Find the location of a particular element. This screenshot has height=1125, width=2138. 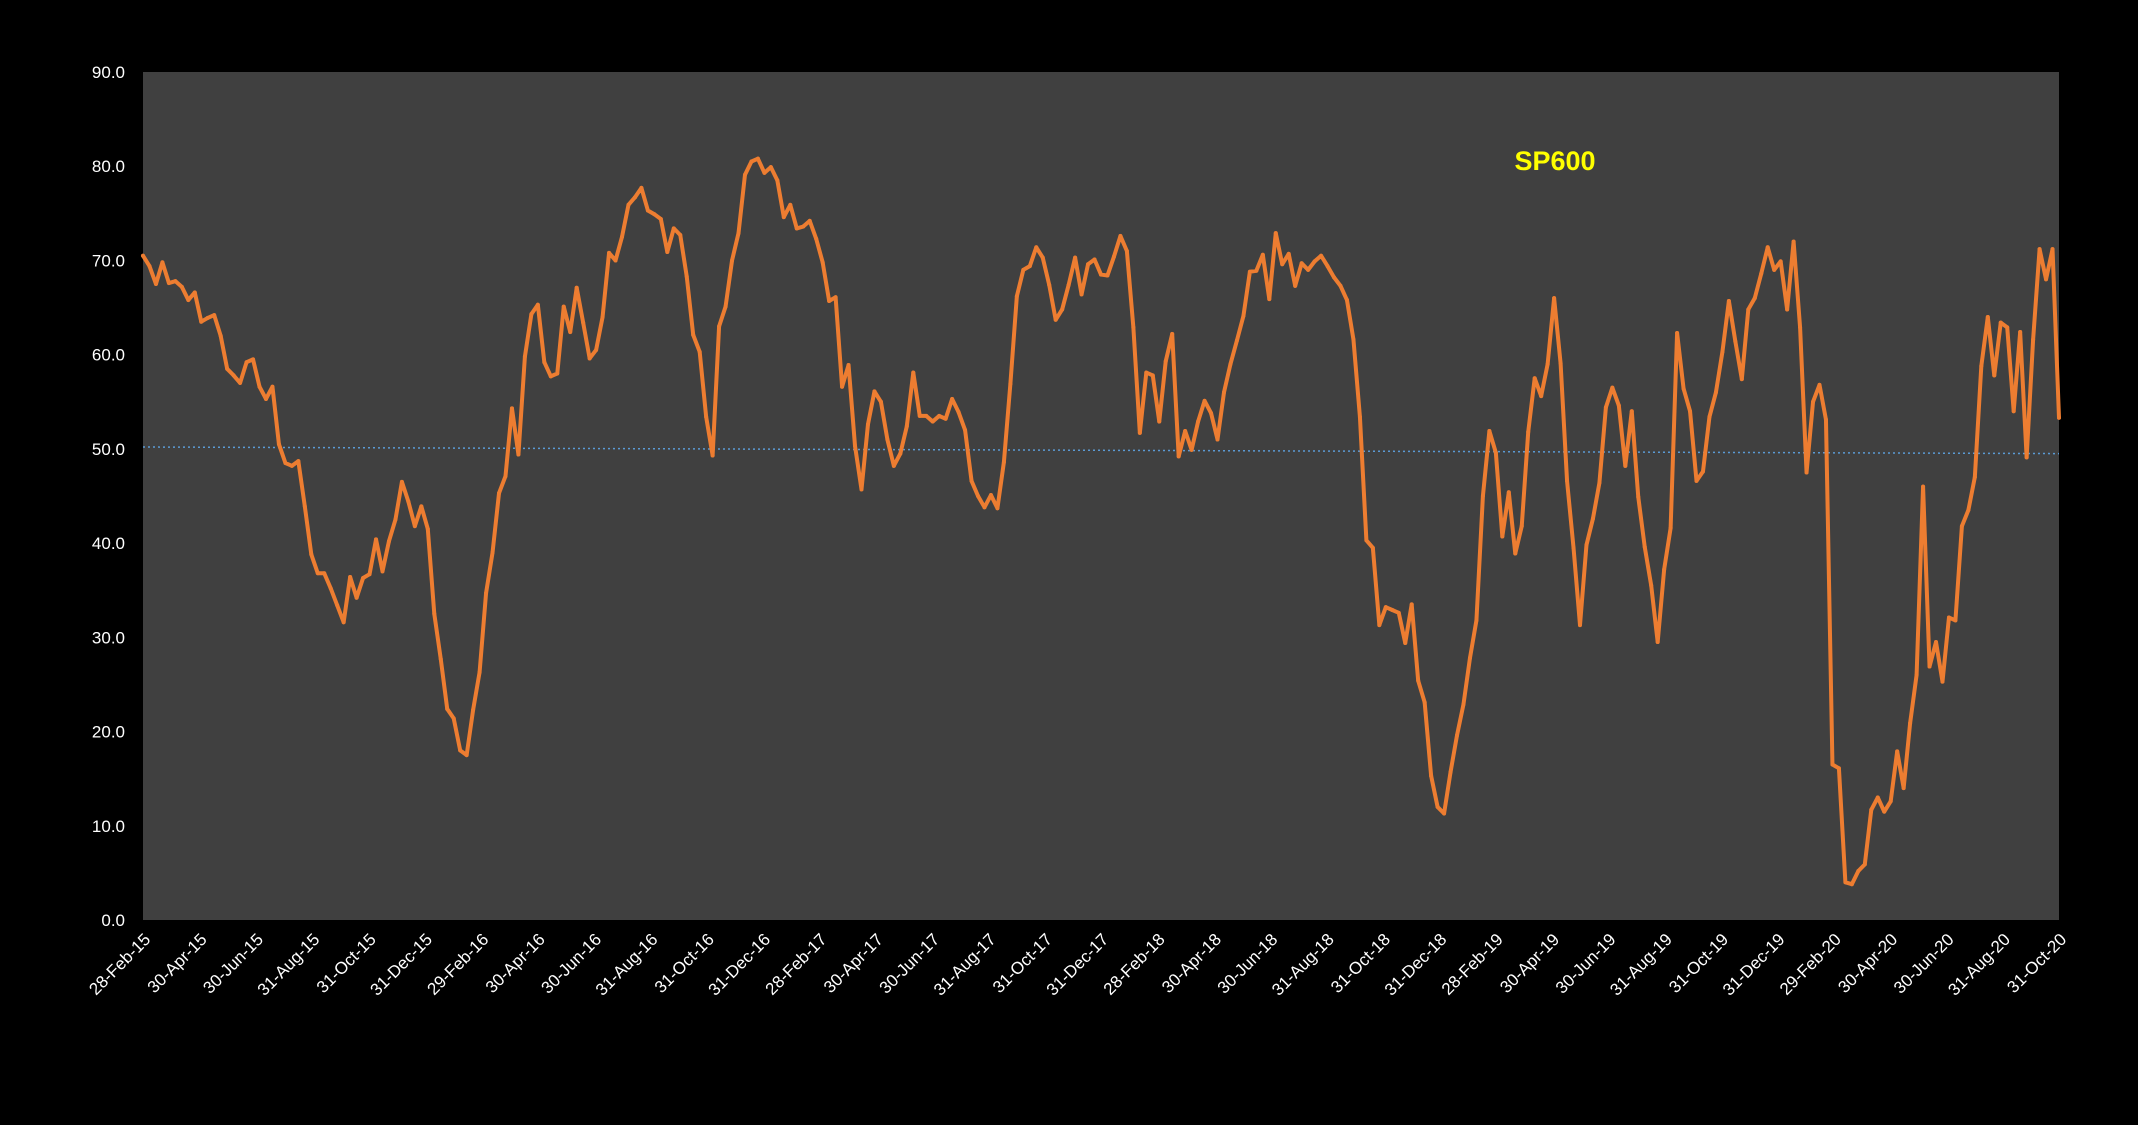

y-tick-label: 50.0 is located at coordinates (108, 449).